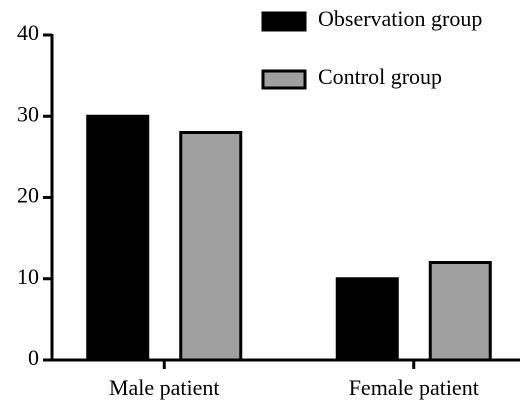 The width and height of the screenshot is (523, 411). What do you see at coordinates (28, 276) in the screenshot?
I see `y-tick-label: 10` at bounding box center [28, 276].